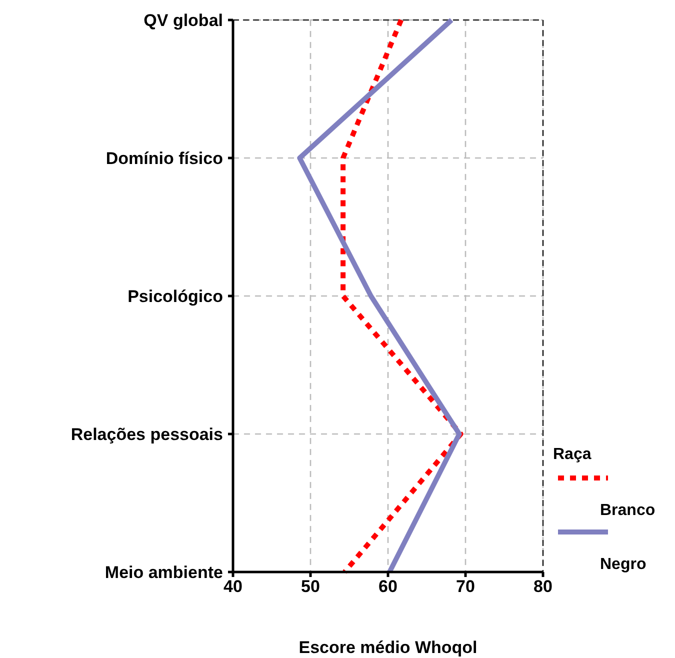 The width and height of the screenshot is (675, 658). I want to click on x-tick-label: 50, so click(310, 586).